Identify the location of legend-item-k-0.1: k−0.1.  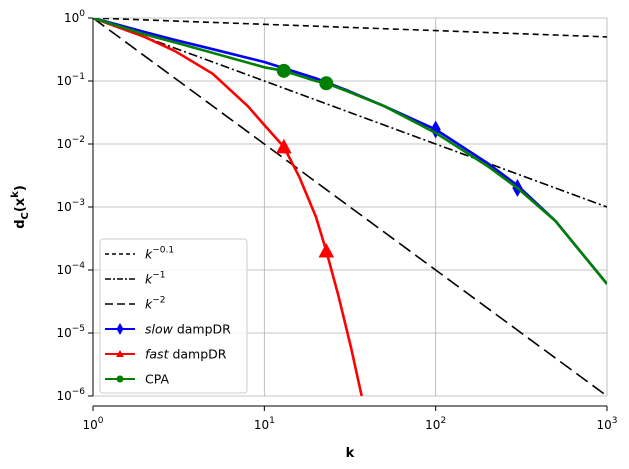
(139, 254).